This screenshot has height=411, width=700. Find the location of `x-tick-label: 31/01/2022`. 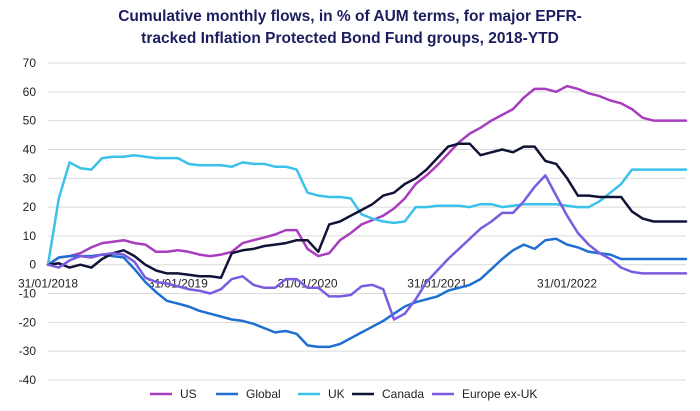

x-tick-label: 31/01/2022 is located at coordinates (567, 284).